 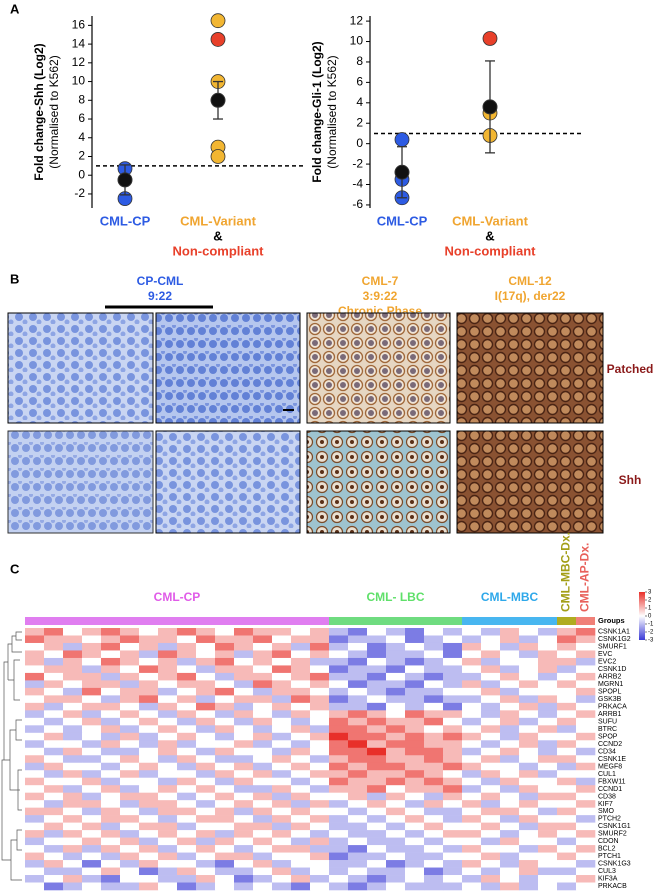 What do you see at coordinates (378, 368) in the screenshot?
I see `micrograph` at bounding box center [378, 368].